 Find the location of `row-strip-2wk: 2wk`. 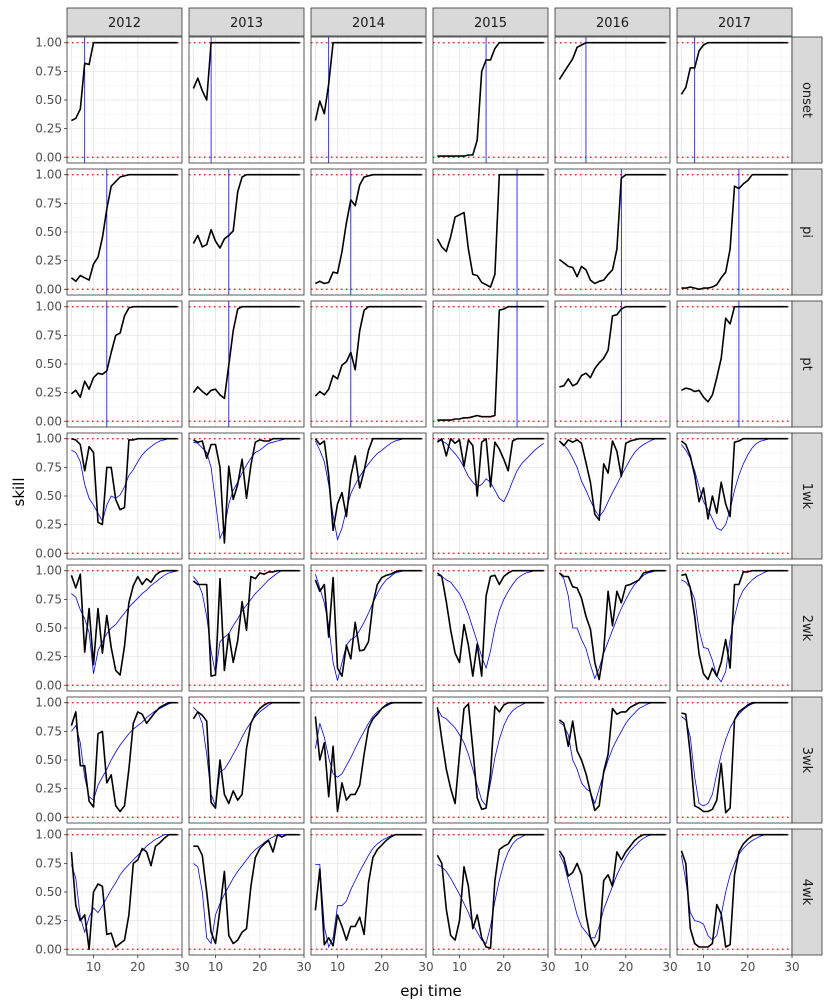

row-strip-2wk: 2wk is located at coordinates (807, 628).